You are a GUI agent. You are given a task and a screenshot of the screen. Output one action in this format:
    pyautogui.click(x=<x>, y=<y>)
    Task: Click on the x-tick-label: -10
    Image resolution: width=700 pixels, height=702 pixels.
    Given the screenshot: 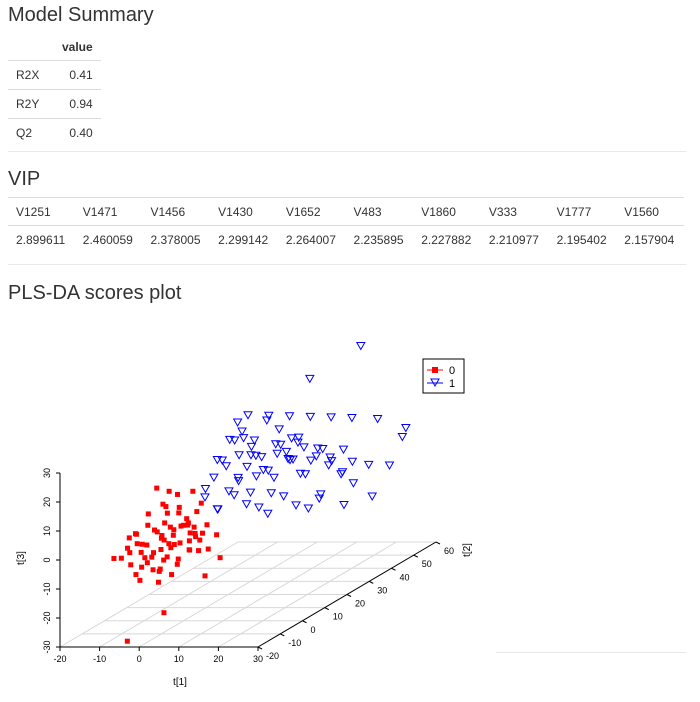 What is the action you would take?
    pyautogui.click(x=99, y=659)
    